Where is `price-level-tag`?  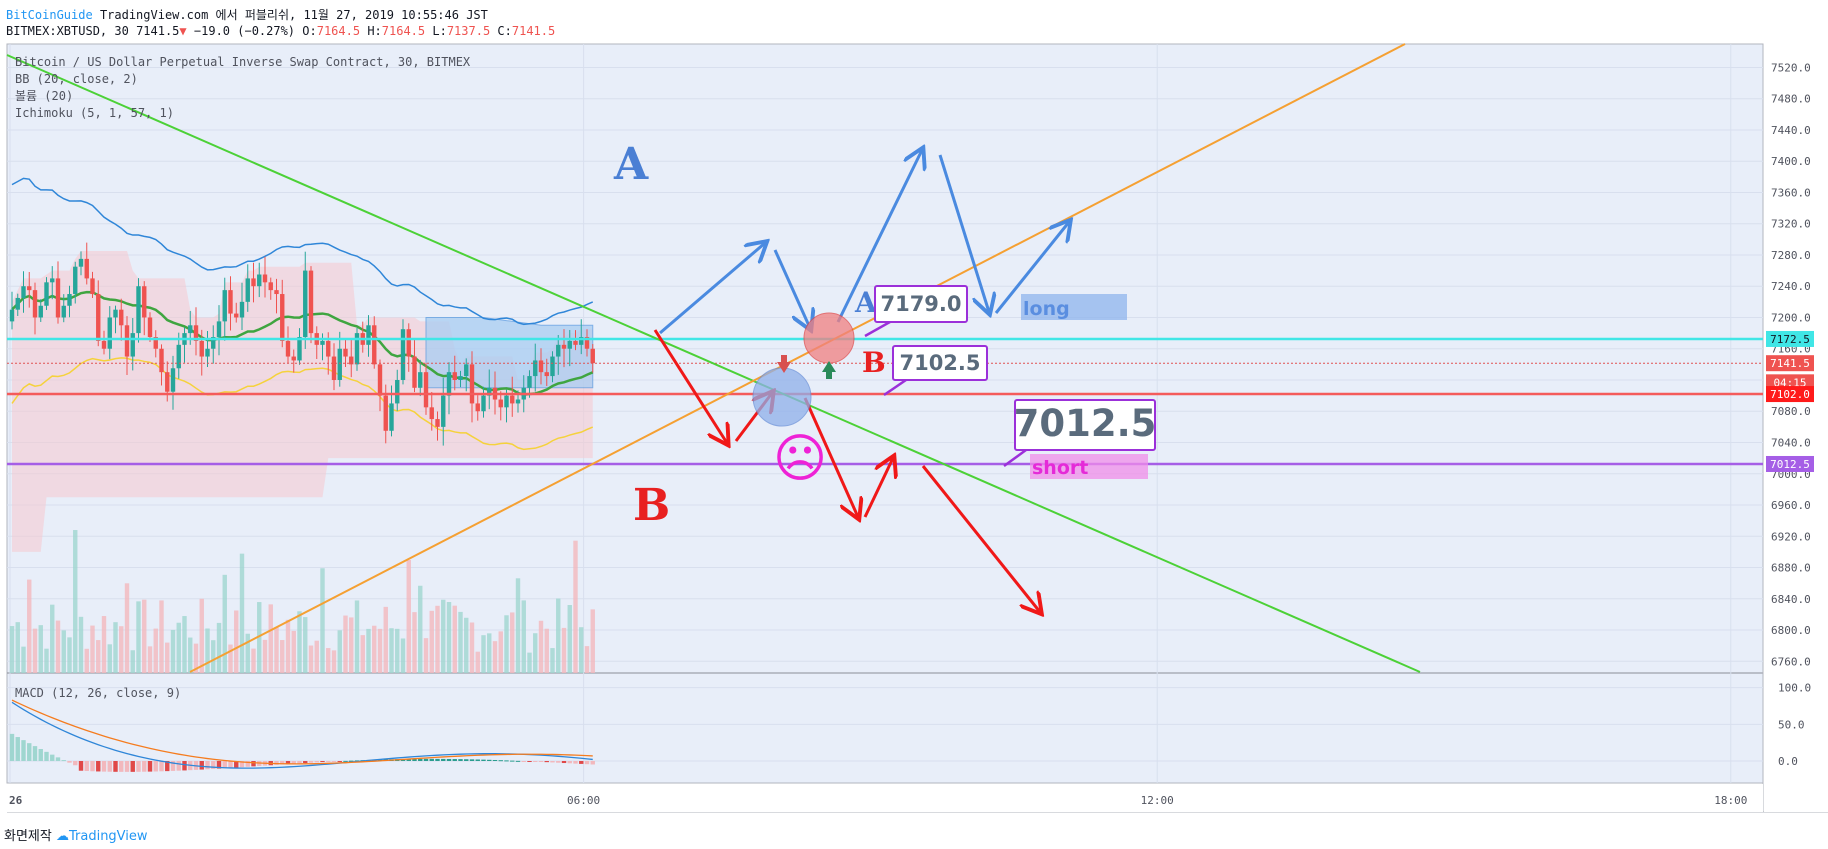 price-level-tag is located at coordinates (1790, 338).